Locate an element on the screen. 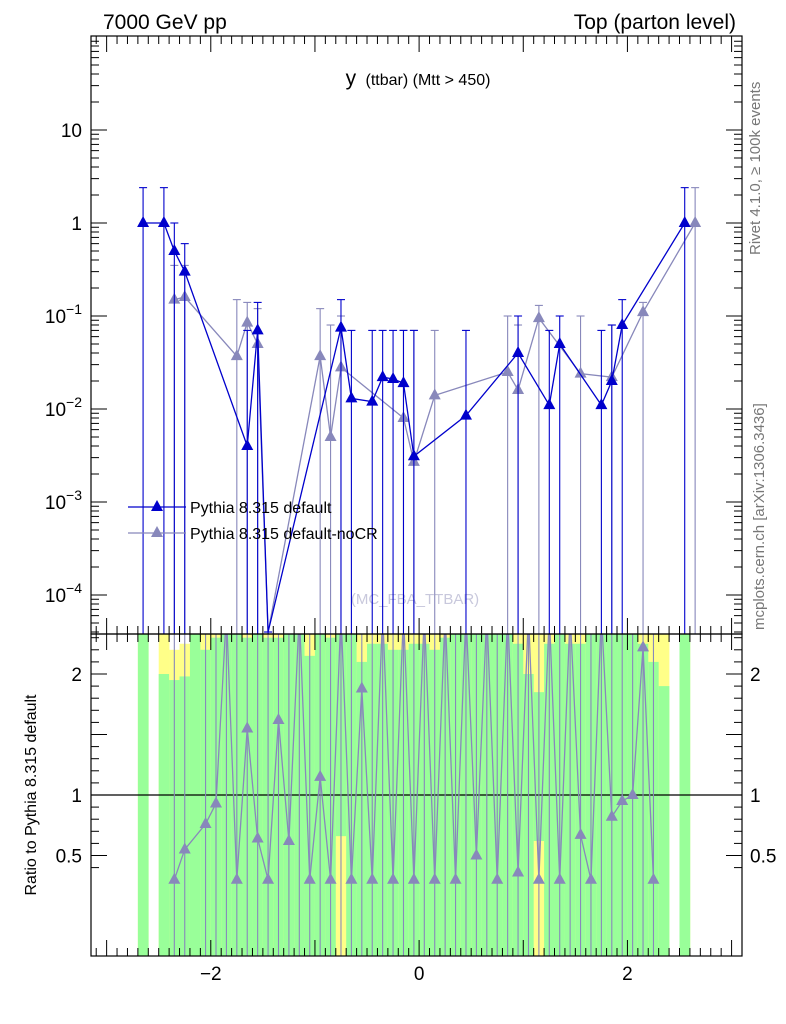 This screenshot has width=786, height=1024. legend-entry-default: Pythia 8.315 default is located at coordinates (230, 508).